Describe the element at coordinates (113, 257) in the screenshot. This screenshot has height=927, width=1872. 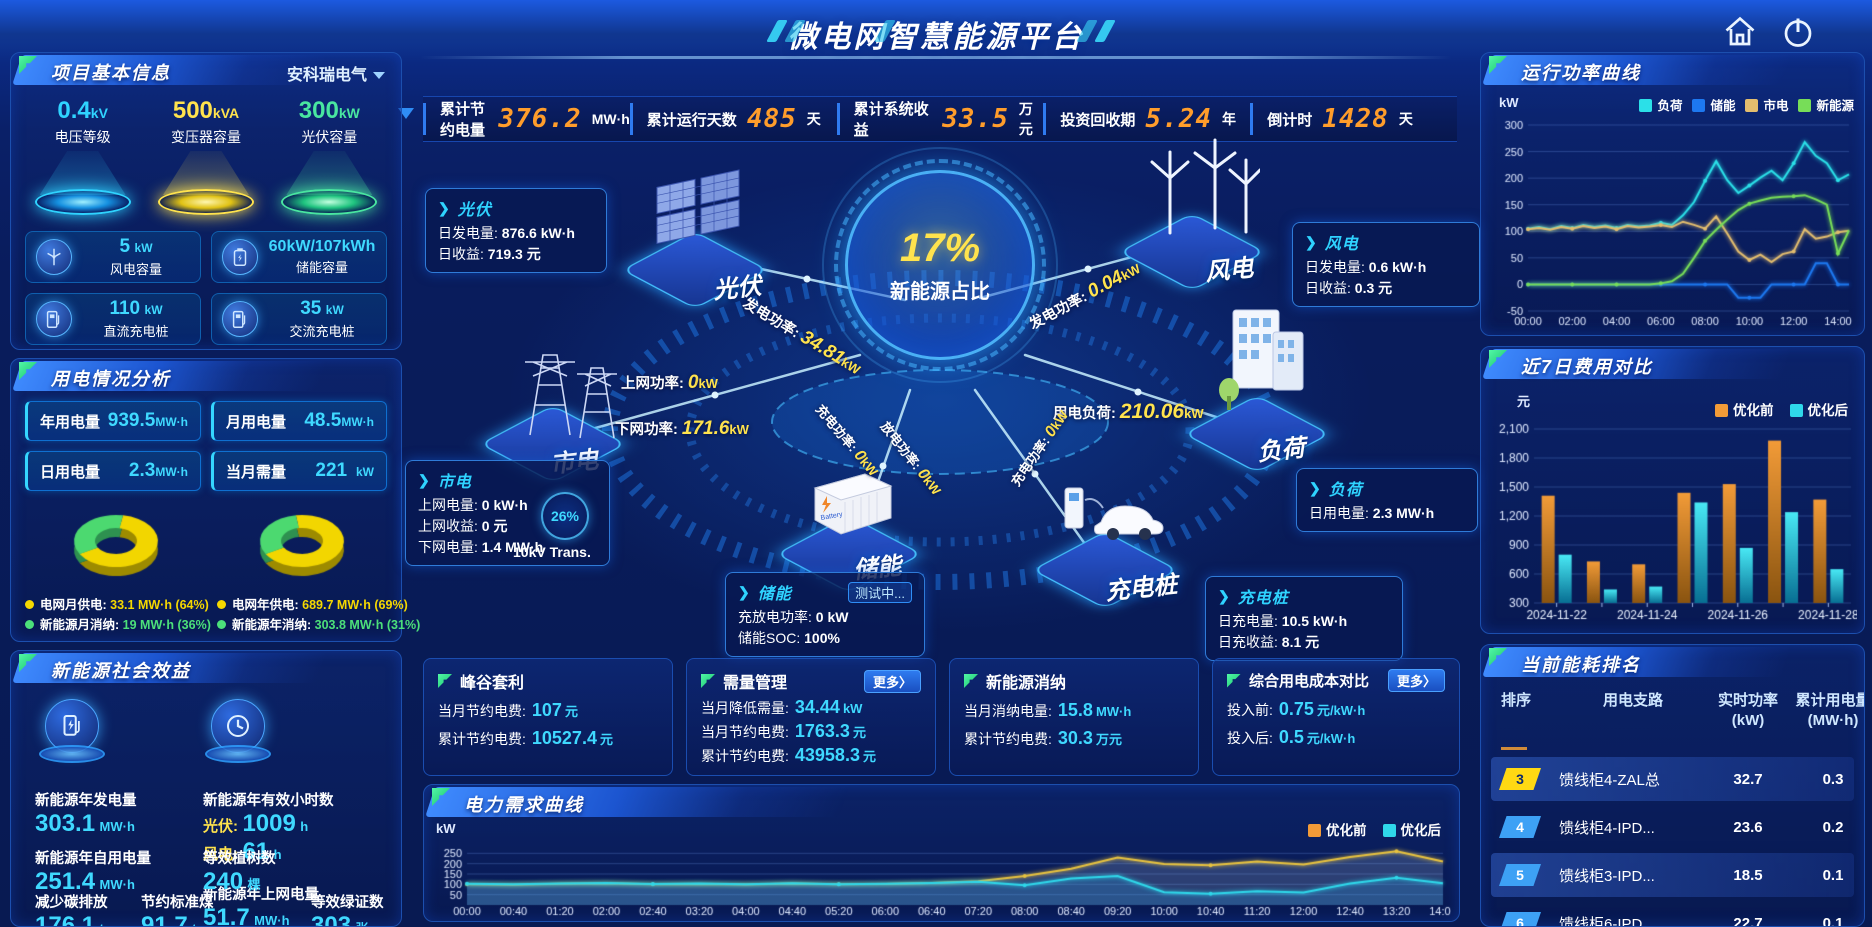
I see `wind-capacity-card: 5 kW 风电容量` at that location.